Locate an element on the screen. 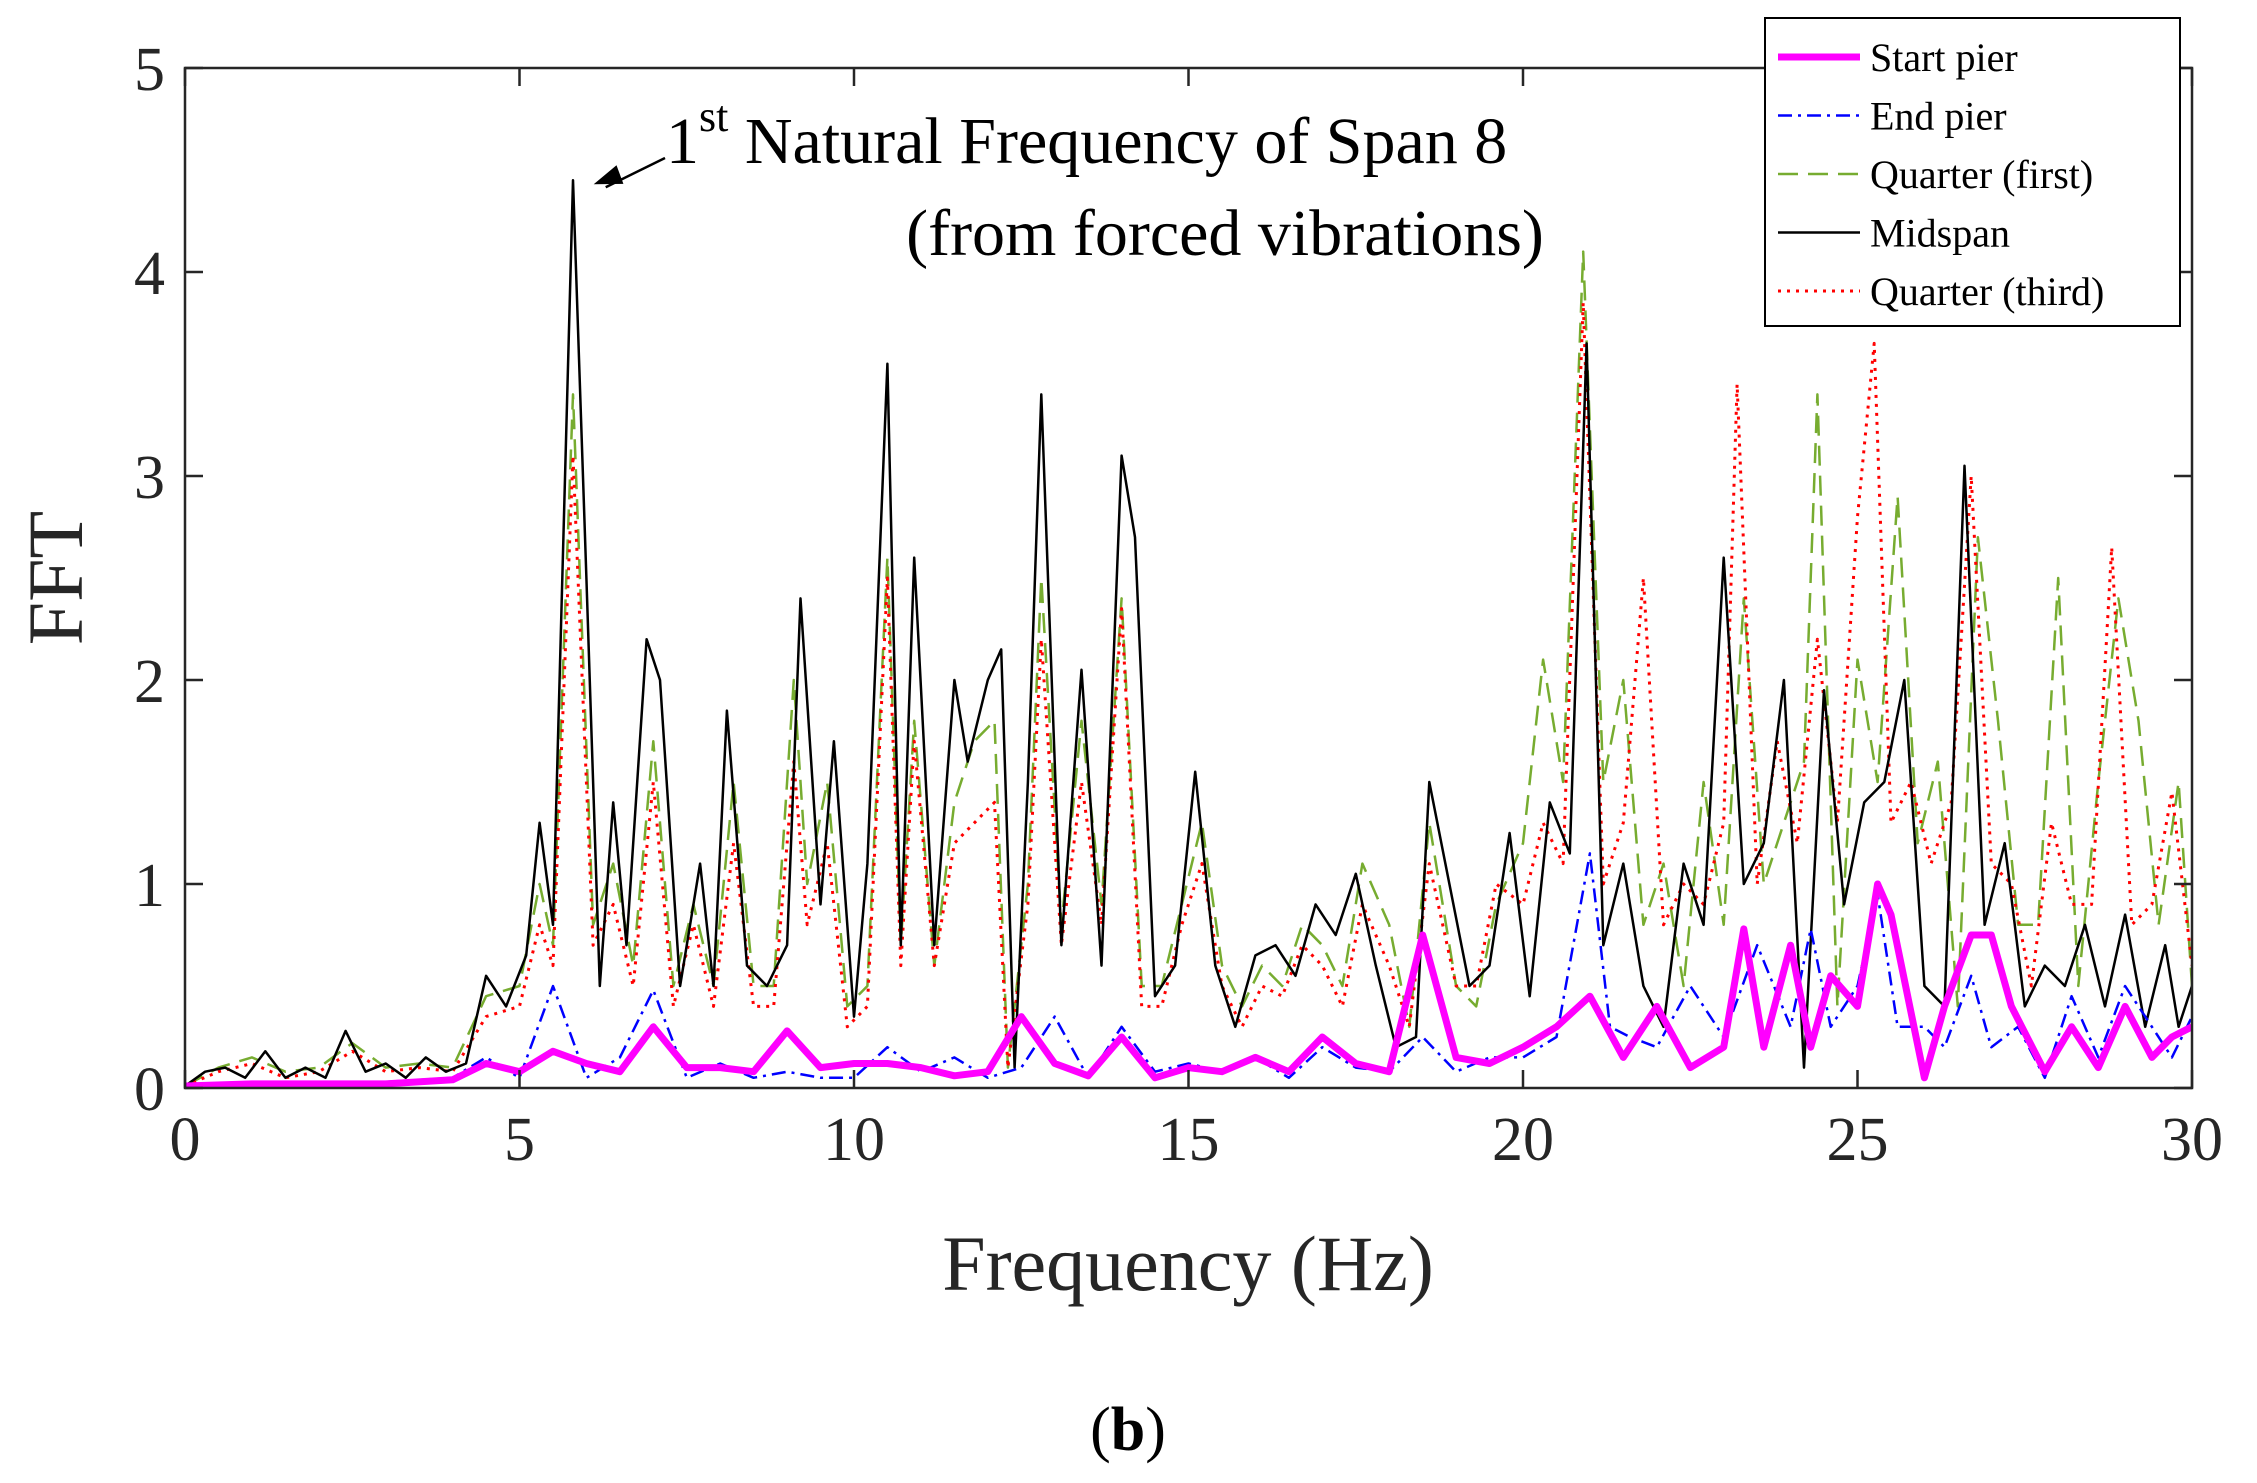 The height and width of the screenshot is (1483, 2257). x-tick-label: 10 is located at coordinates (854, 1140).